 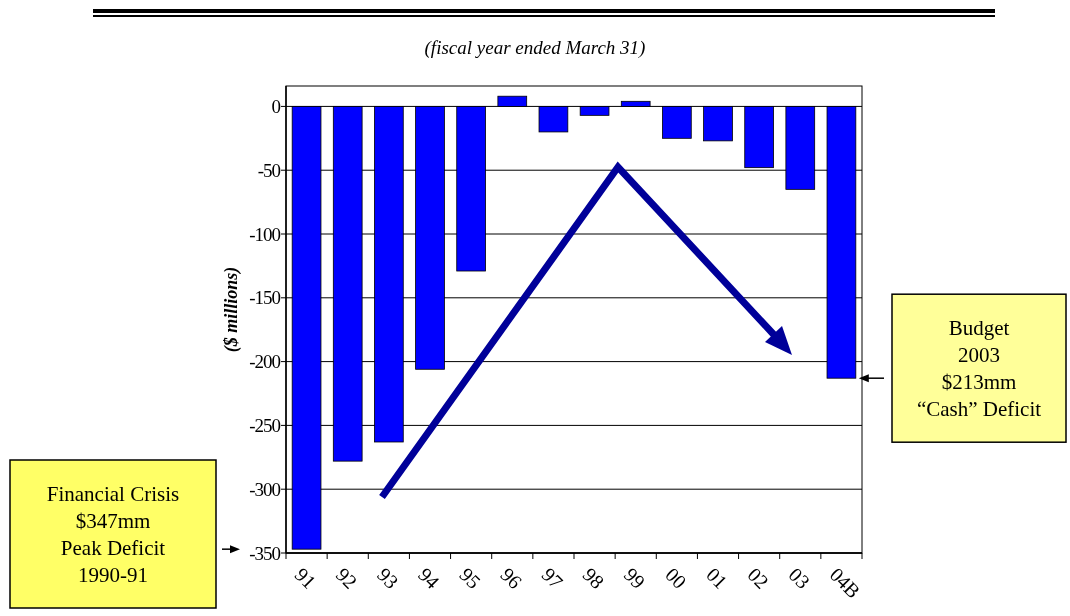 I want to click on chart-subtitle: (fiscal year ended March 31), so click(x=535, y=48).